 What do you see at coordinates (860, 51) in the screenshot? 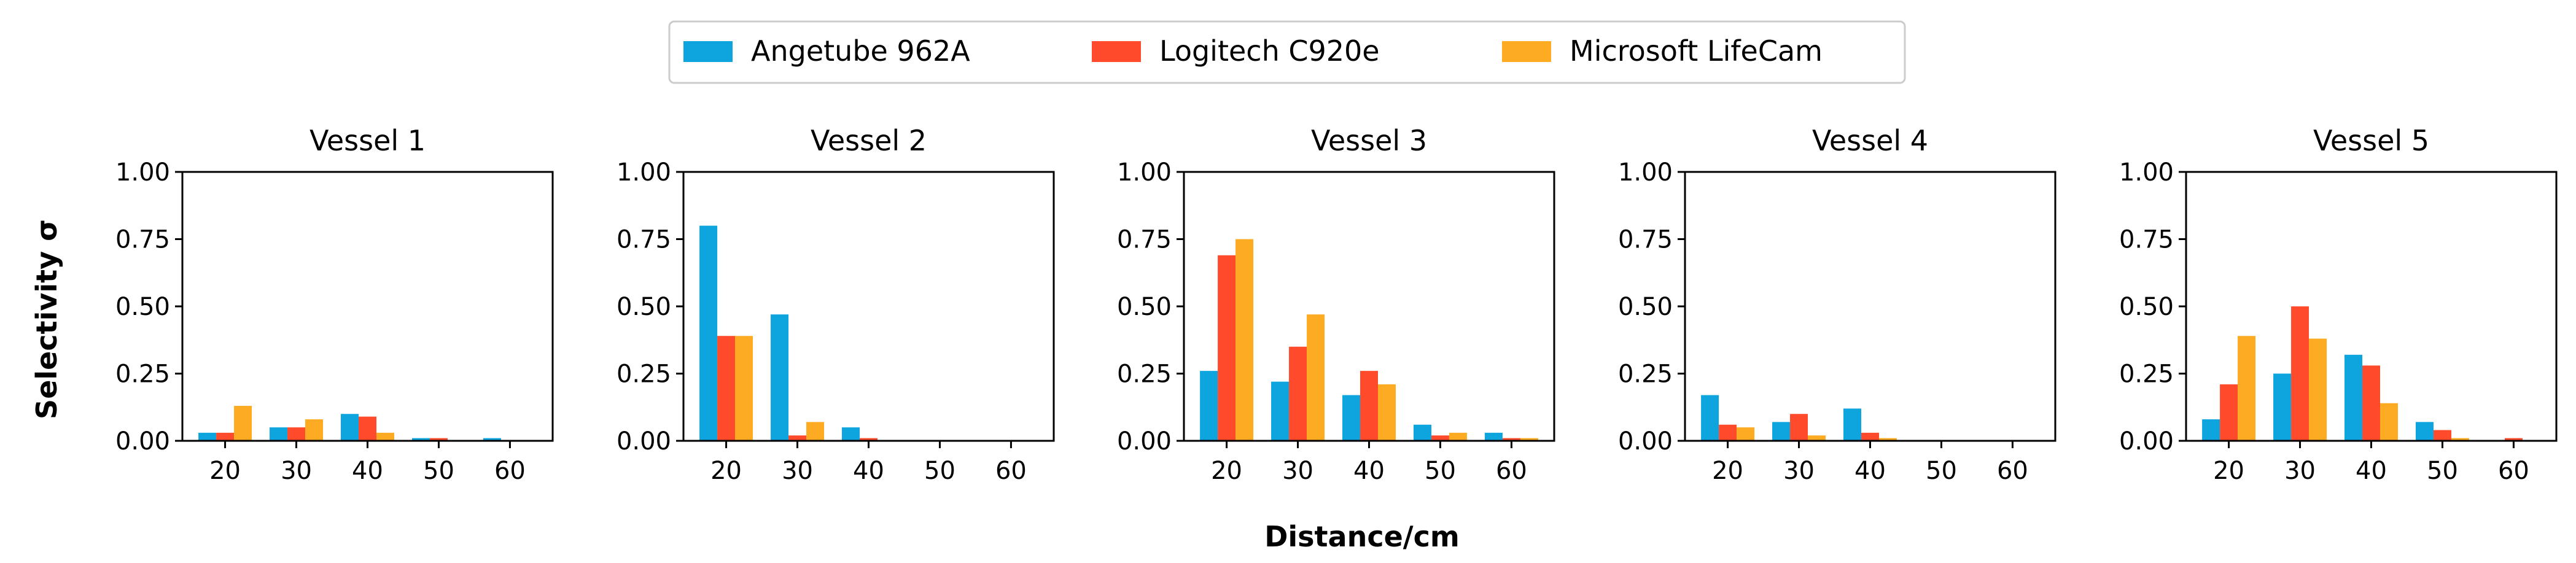
I see `legend-label-1: Angetube 962A` at bounding box center [860, 51].